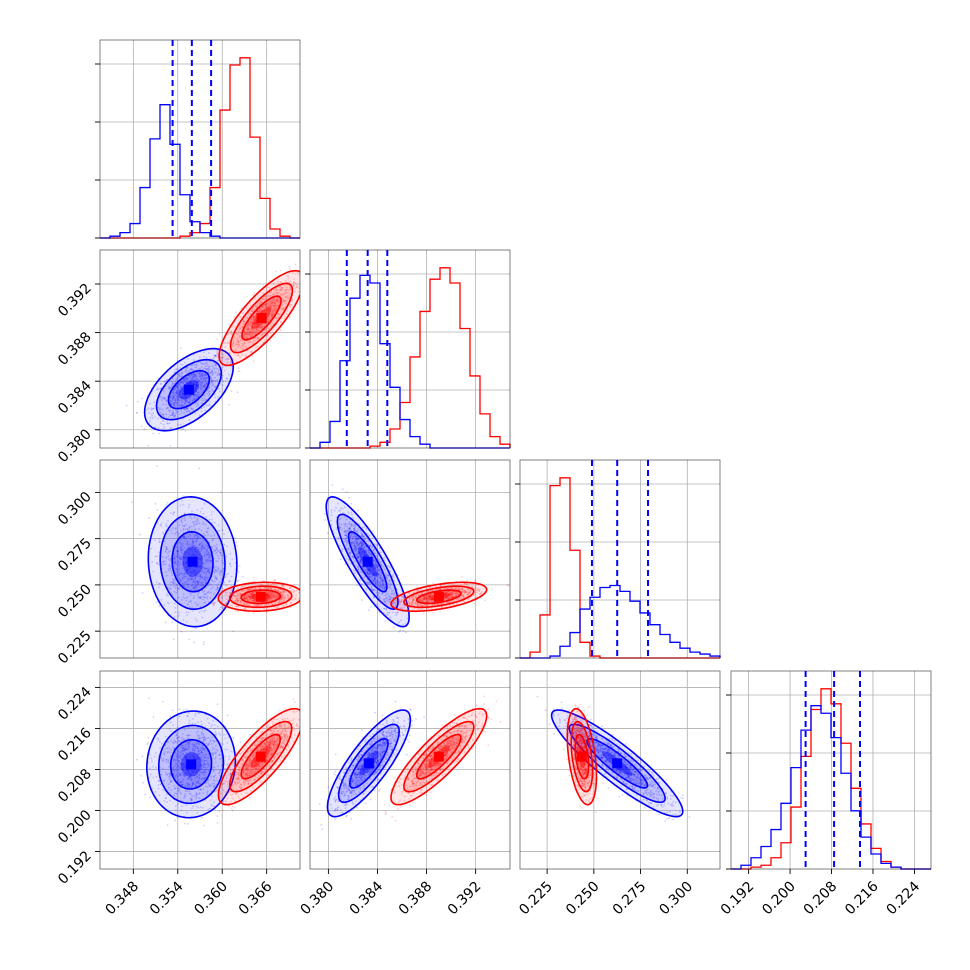 This screenshot has height=970, width=970. What do you see at coordinates (630, 899) in the screenshot?
I see `x-tick-label: 0.275` at bounding box center [630, 899].